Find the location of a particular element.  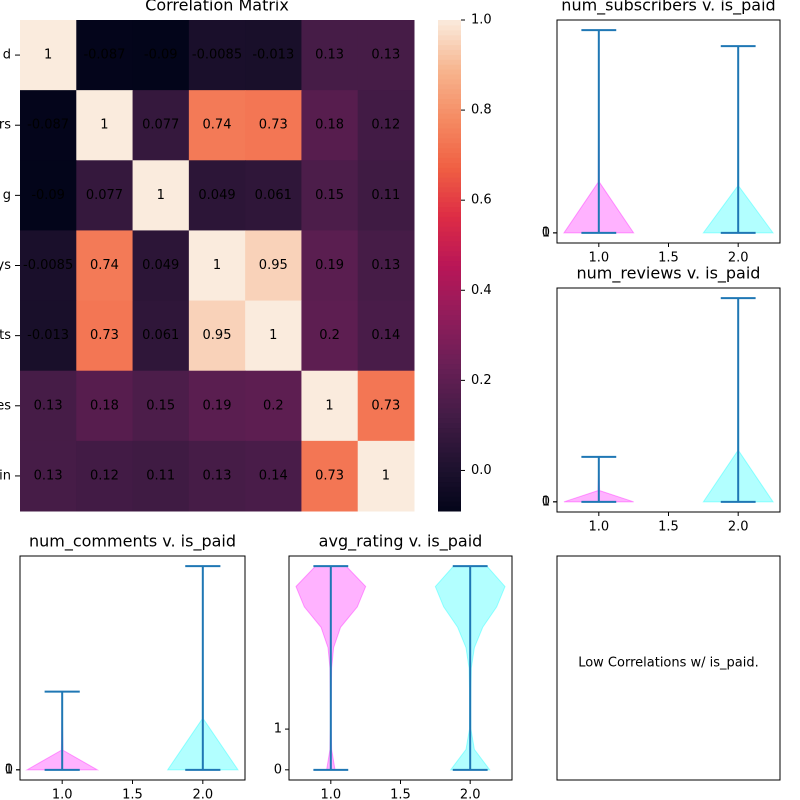

y-tick-label: ts is located at coordinates (5, 335).